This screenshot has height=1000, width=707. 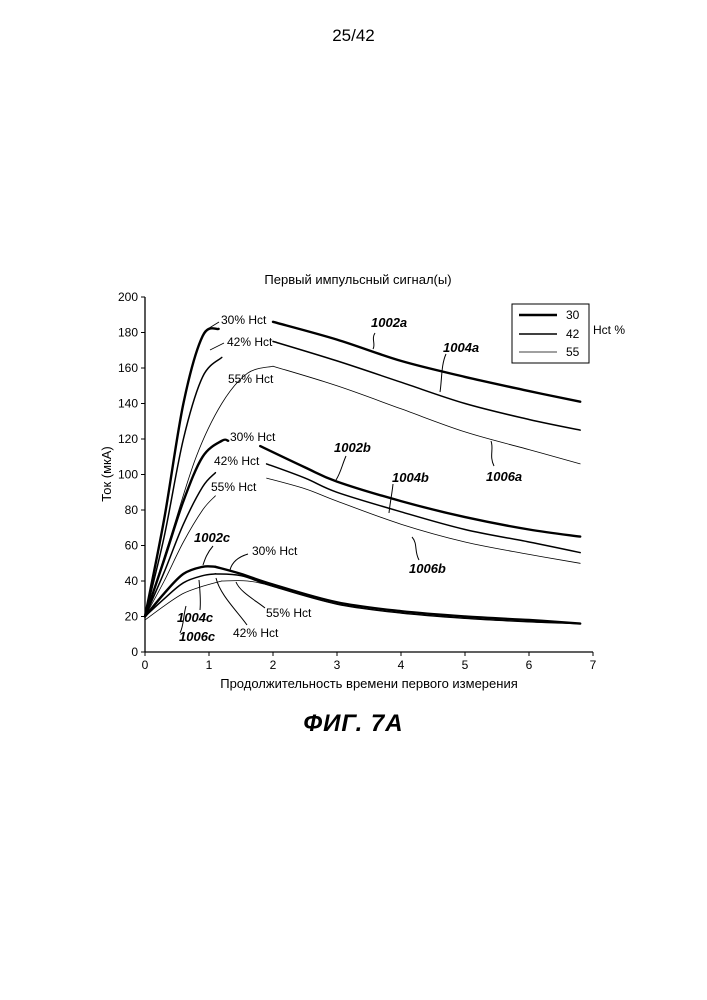 I want to click on leader-c42, so click(x=231, y=601).